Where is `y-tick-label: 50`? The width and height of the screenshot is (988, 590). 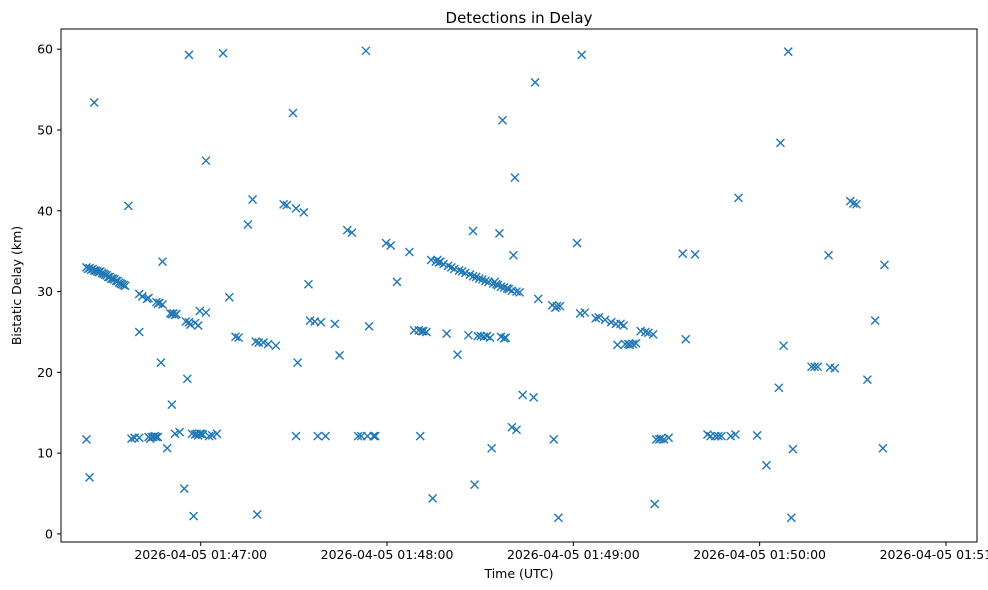 y-tick-label: 50 is located at coordinates (45, 129).